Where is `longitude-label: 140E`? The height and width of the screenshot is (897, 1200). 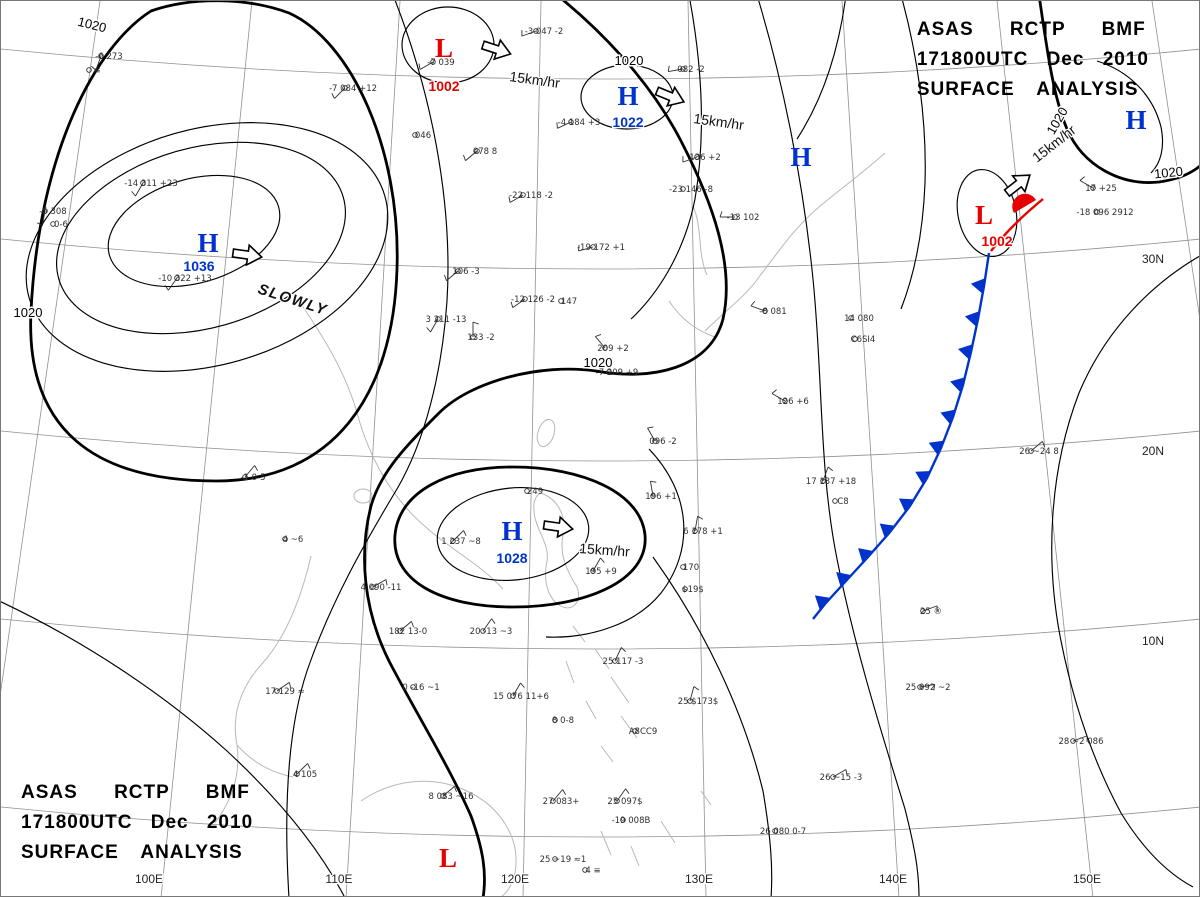 longitude-label: 140E is located at coordinates (893, 879).